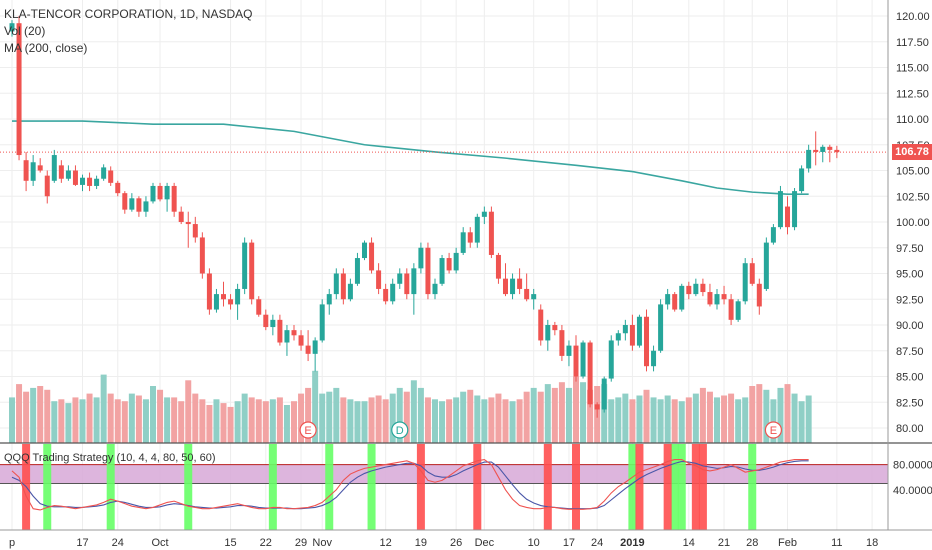 This screenshot has width=932, height=550. What do you see at coordinates (632, 543) in the screenshot?
I see `time-tick-label: 2019` at bounding box center [632, 543].